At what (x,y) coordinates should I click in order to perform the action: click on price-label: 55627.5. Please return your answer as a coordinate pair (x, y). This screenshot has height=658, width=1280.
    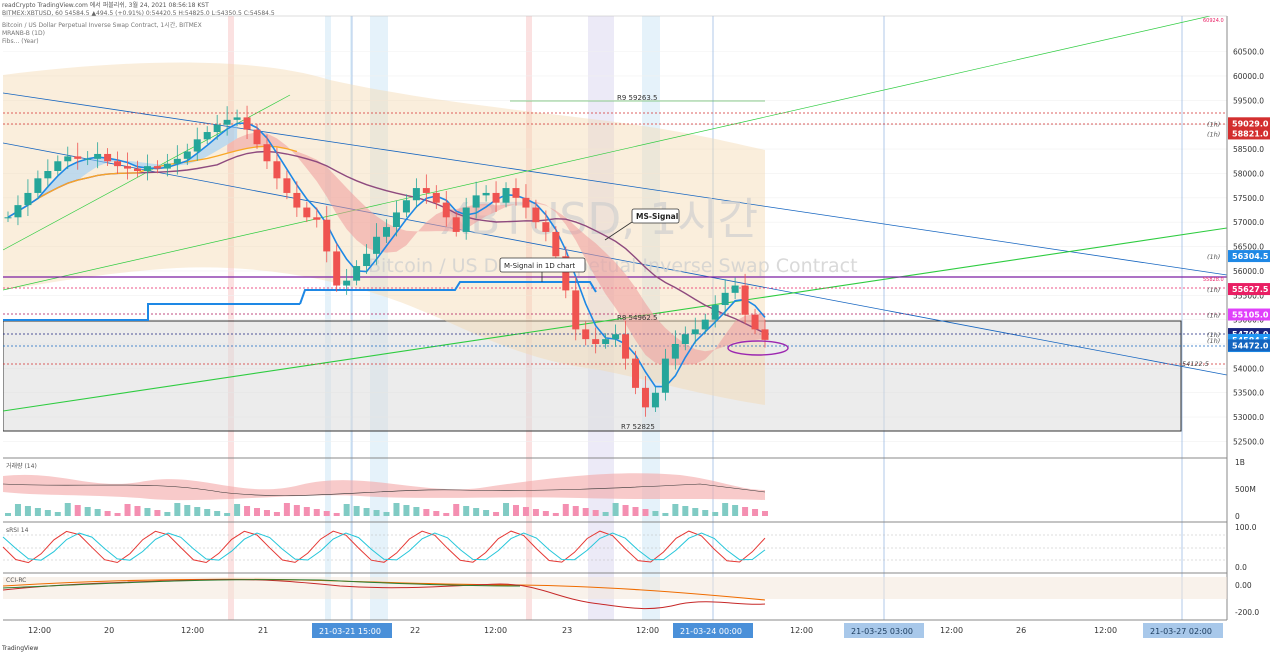
    Looking at the image, I should click on (1250, 289).